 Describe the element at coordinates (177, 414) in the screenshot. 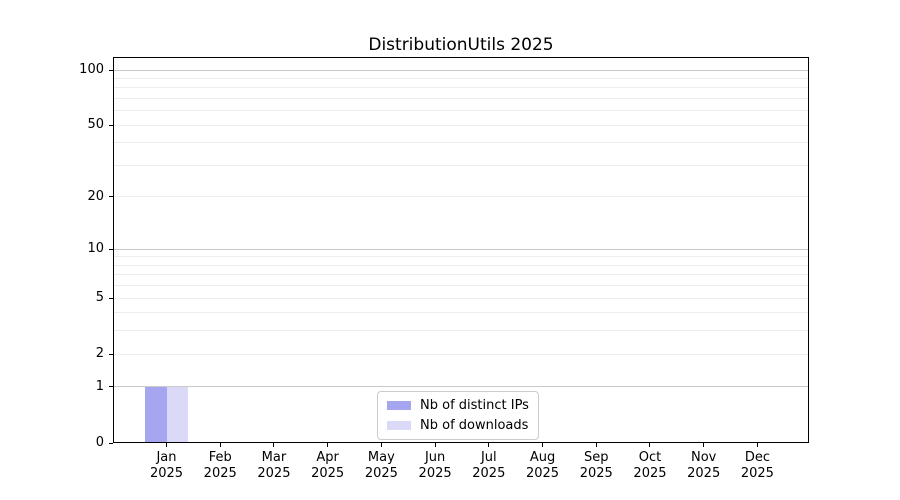

I see `bar-nb-of-downloads-jan` at that location.